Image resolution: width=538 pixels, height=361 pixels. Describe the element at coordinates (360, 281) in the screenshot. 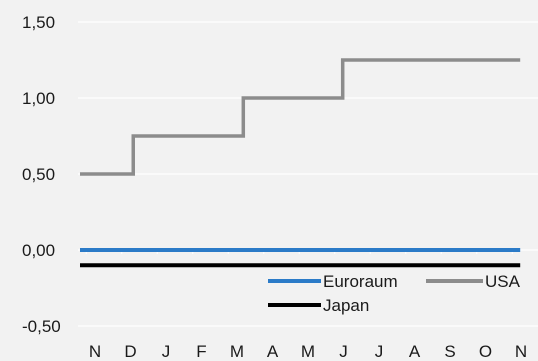

I see `legend-label: Euroraum` at that location.